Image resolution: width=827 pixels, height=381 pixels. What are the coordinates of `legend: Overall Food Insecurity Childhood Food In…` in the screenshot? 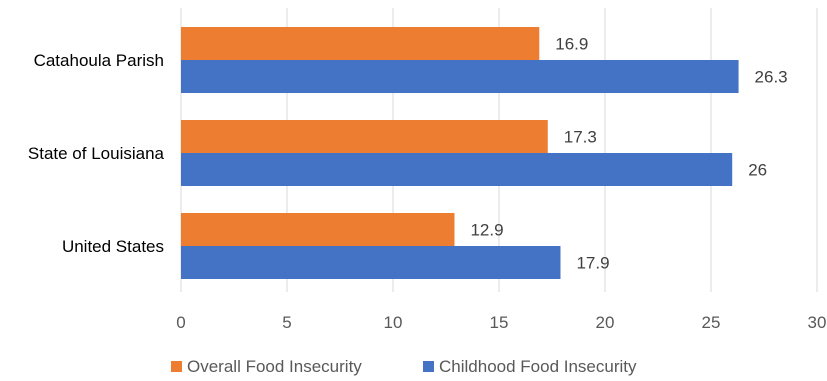 It's located at (404, 366).